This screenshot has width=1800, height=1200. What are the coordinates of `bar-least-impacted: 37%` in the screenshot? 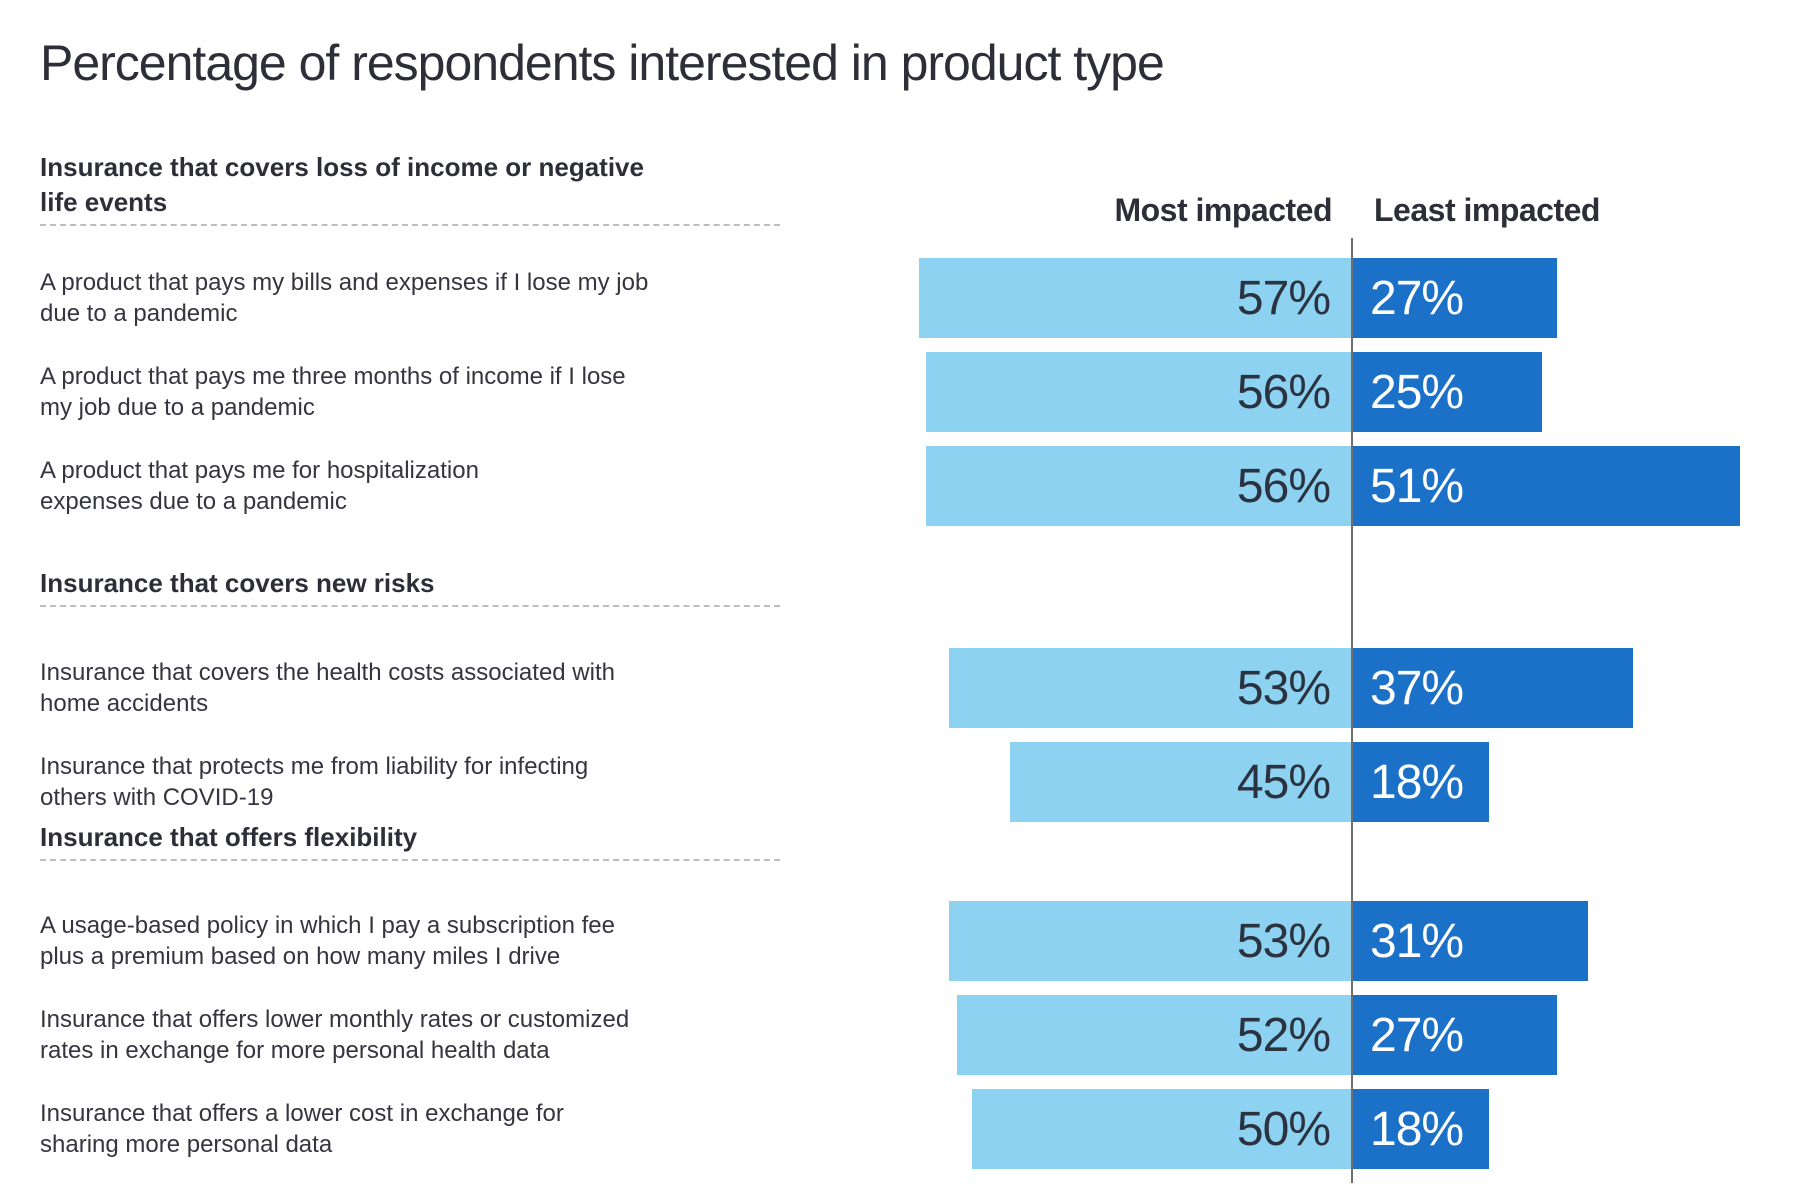 It's located at (1492, 688).